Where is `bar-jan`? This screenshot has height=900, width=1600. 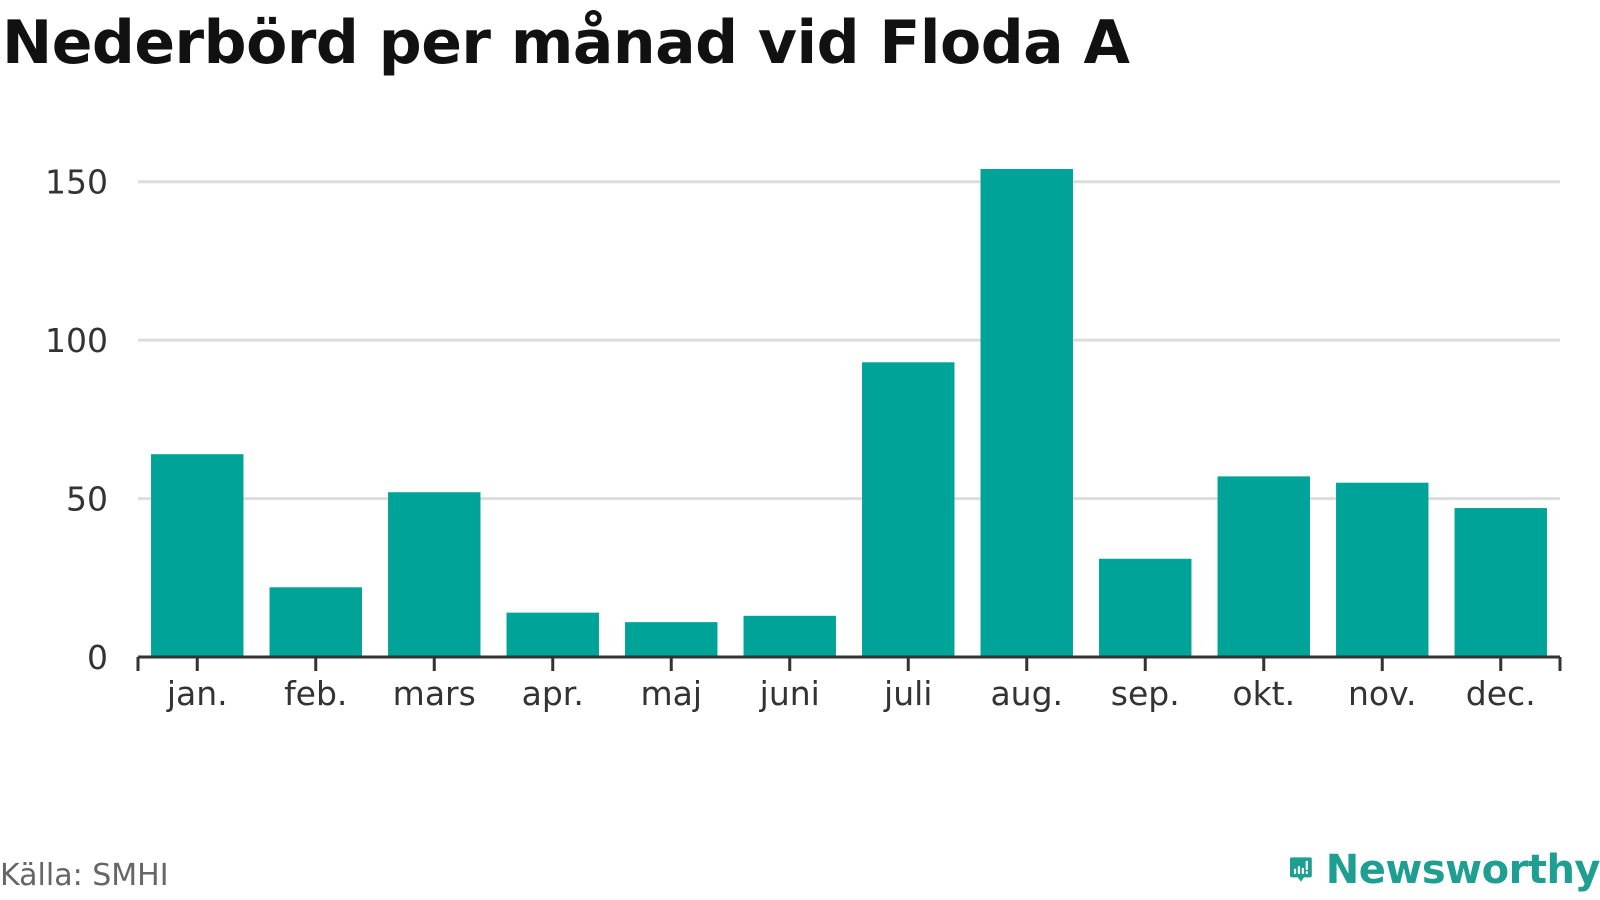 bar-jan is located at coordinates (197, 555).